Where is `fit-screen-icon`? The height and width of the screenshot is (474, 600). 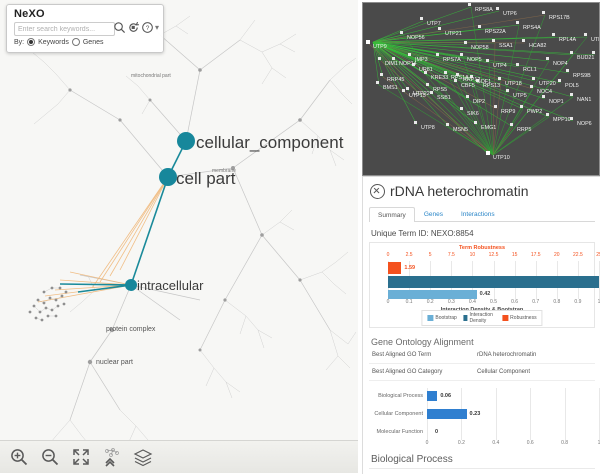 fit-screen-icon is located at coordinates (81, 457).